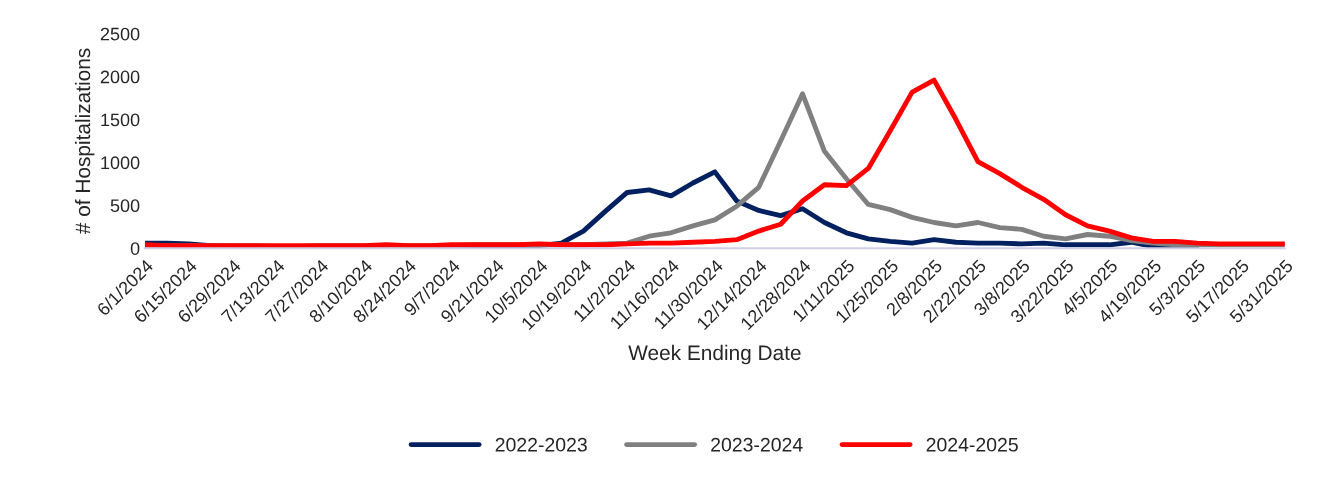 Image resolution: width=1330 pixels, height=482 pixels. Describe the element at coordinates (125, 206) in the screenshot. I see `y-tick-label: 500` at that location.